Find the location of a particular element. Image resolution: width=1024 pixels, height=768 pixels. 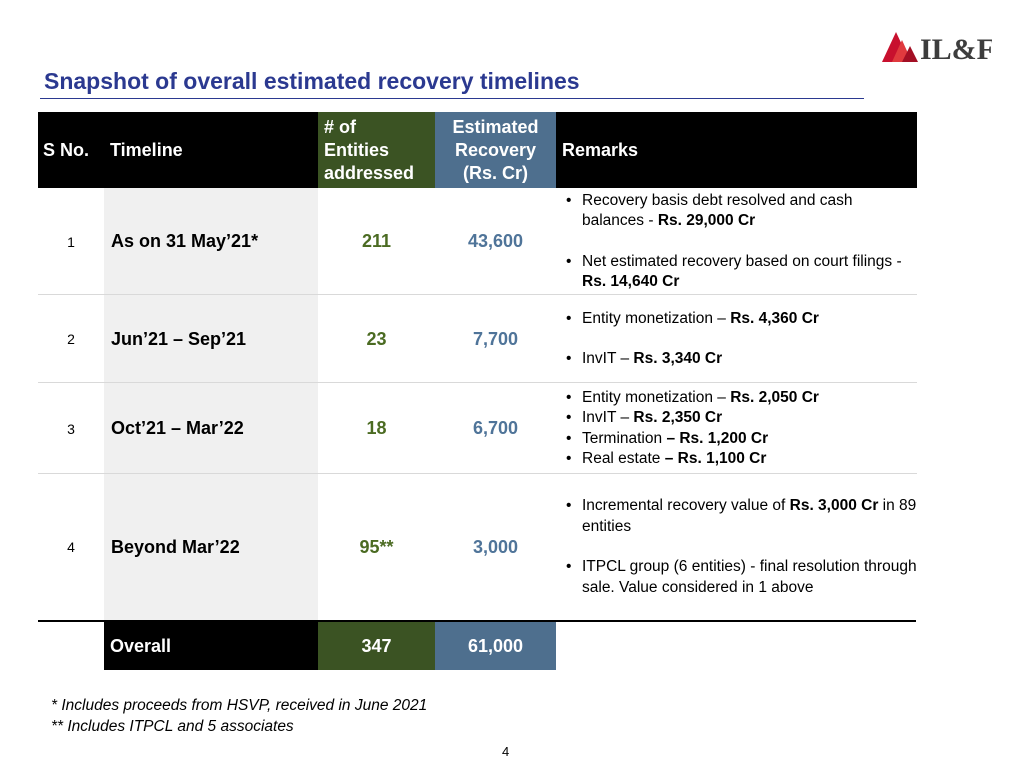

title-underline is located at coordinates (452, 98).